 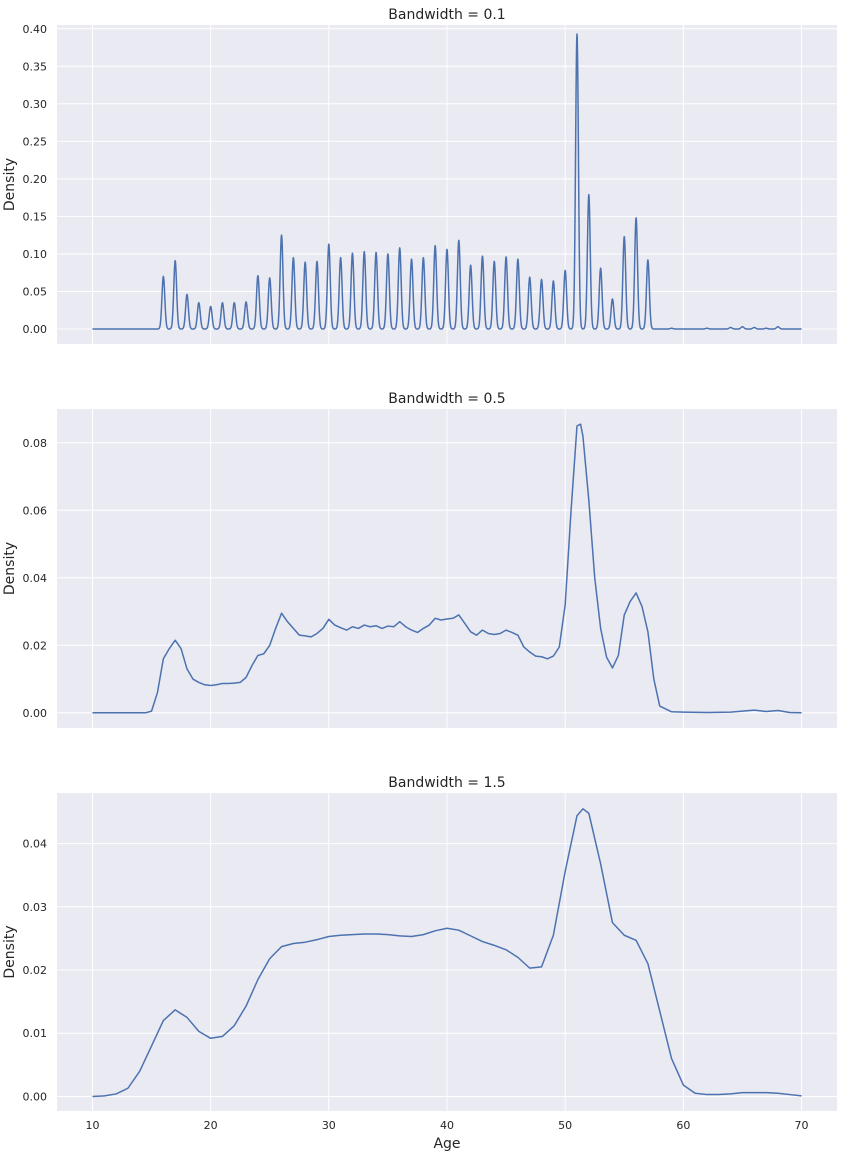 What do you see at coordinates (565, 1125) in the screenshot?
I see `x-tick-label: 50` at bounding box center [565, 1125].